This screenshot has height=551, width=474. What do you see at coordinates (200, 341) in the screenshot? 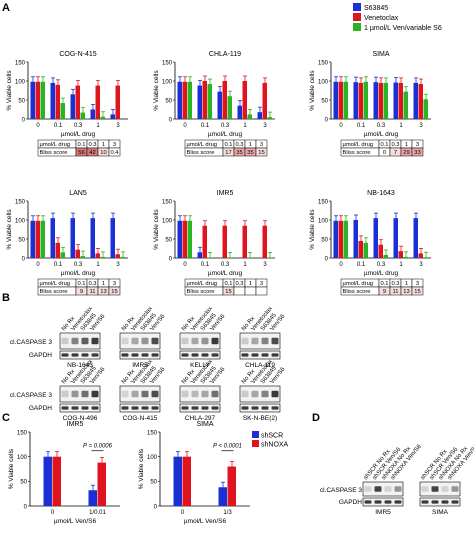
I see `caspase-blot-frame` at bounding box center [200, 341].